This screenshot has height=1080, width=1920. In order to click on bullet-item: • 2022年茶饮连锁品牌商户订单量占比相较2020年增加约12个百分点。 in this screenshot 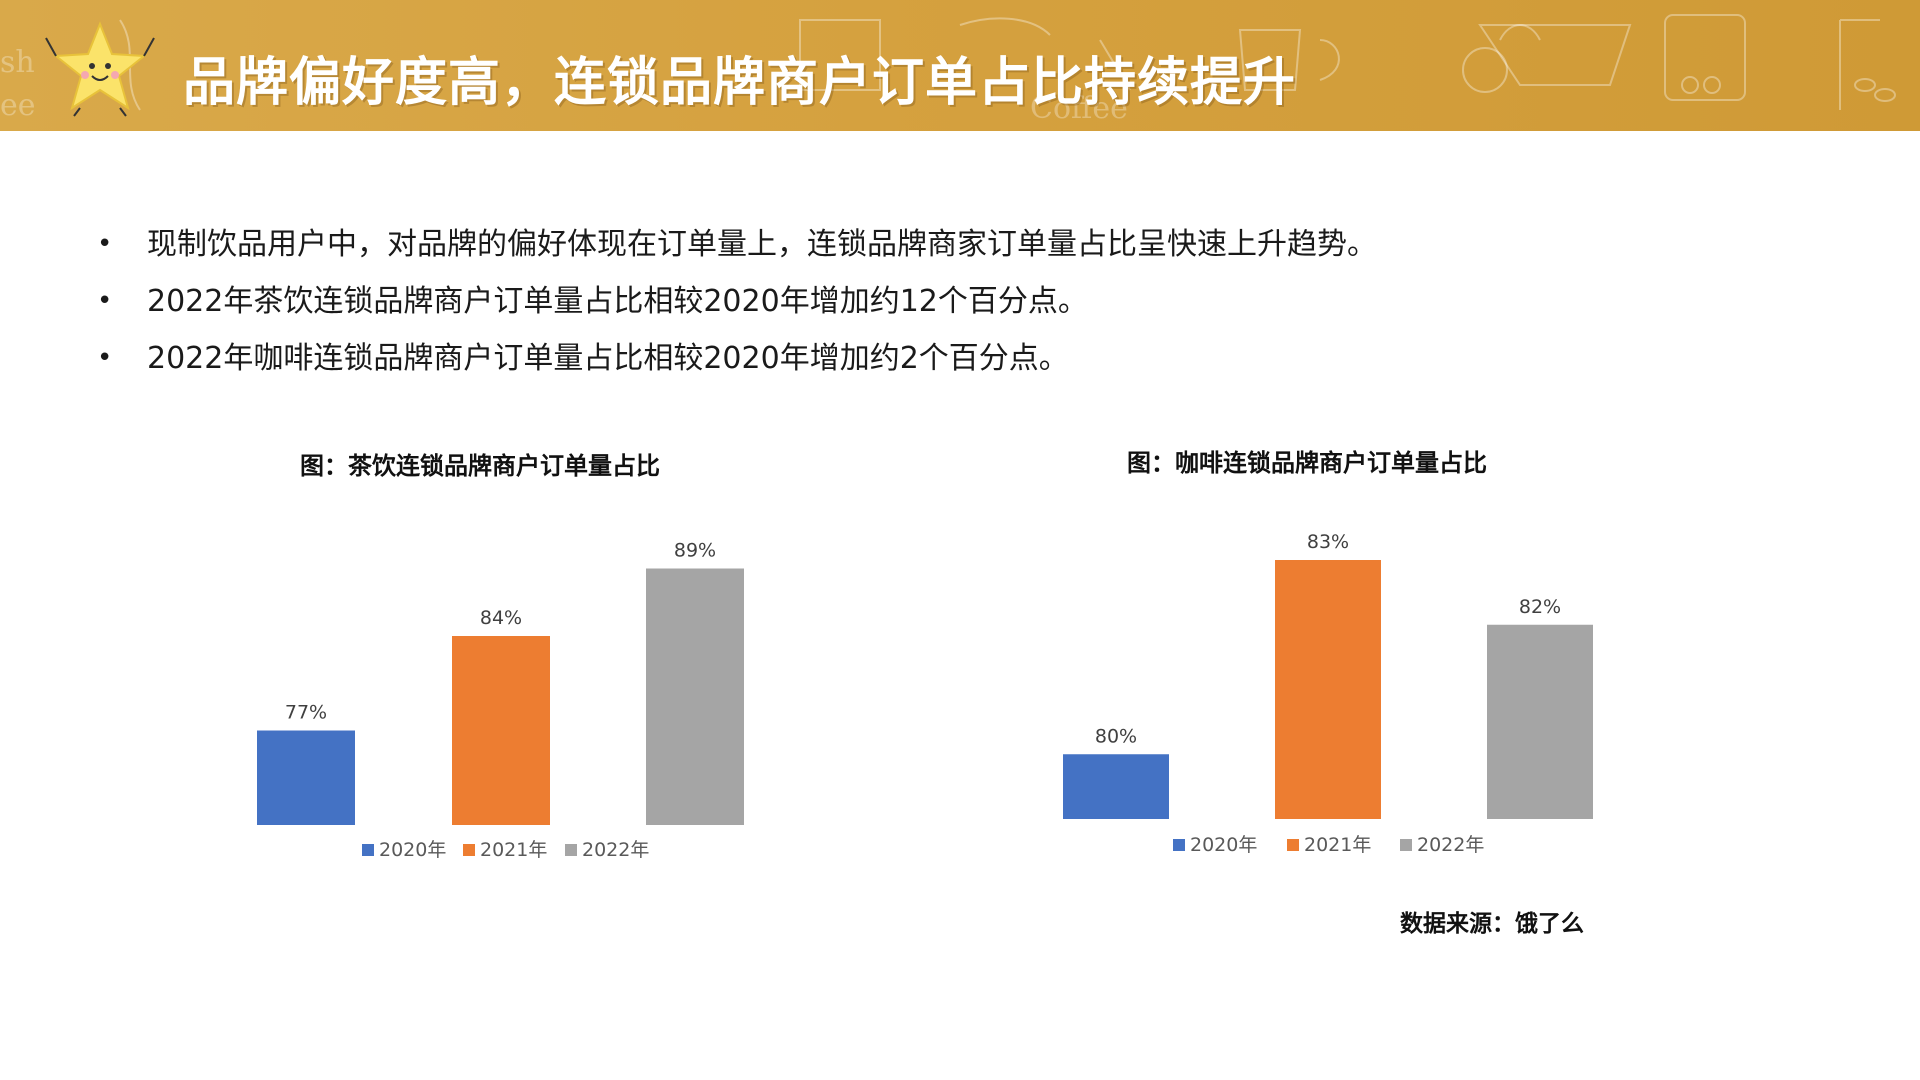, I will do `click(945, 301)`.